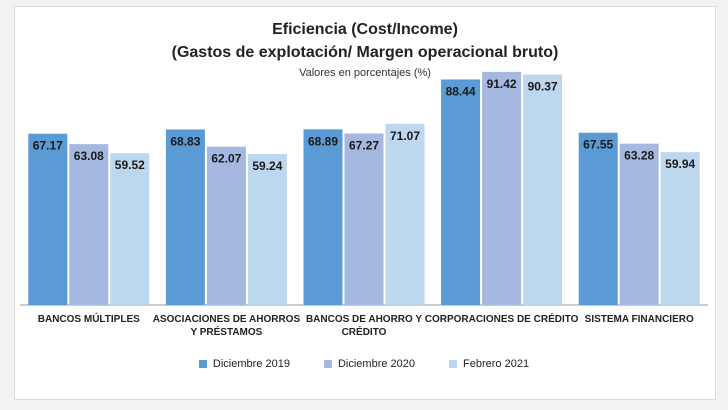  Describe the element at coordinates (502, 84) in the screenshot. I see `data-label: 91.42` at that location.